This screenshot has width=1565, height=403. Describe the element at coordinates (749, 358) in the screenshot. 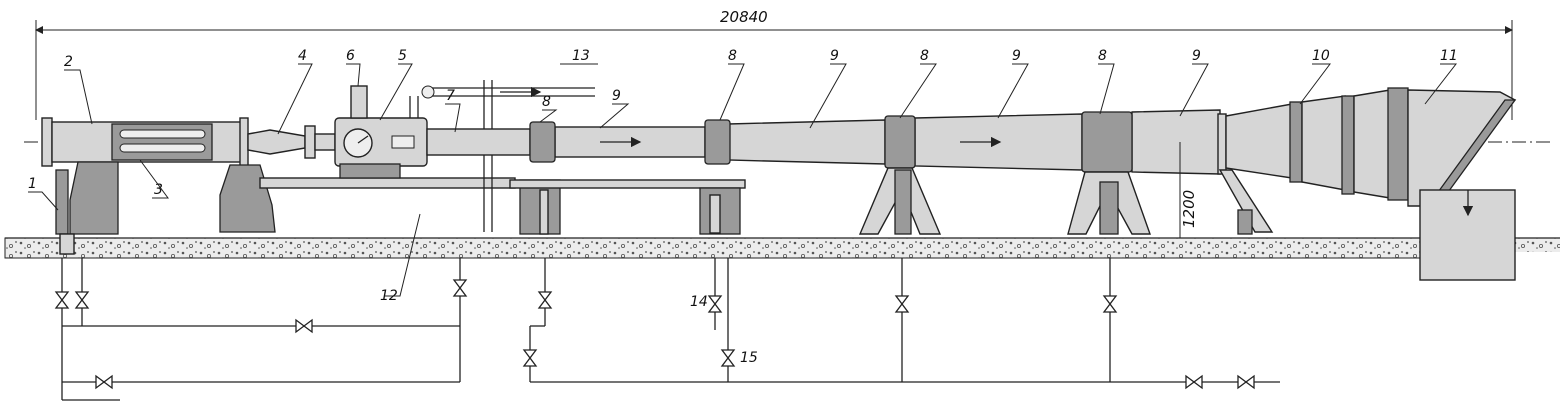

I see `label-15: 15` at that location.